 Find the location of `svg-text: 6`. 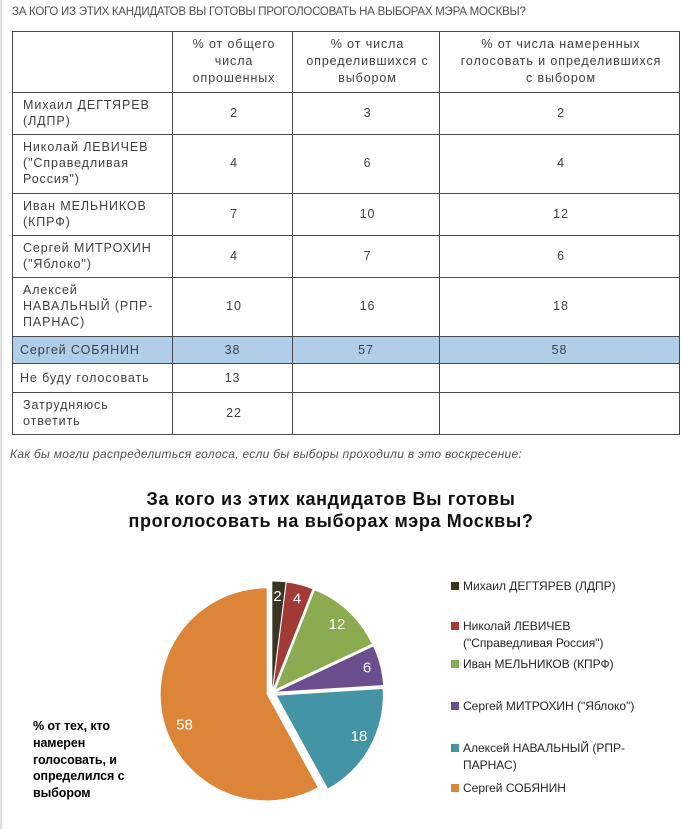

svg-text: 6 is located at coordinates (367, 668).